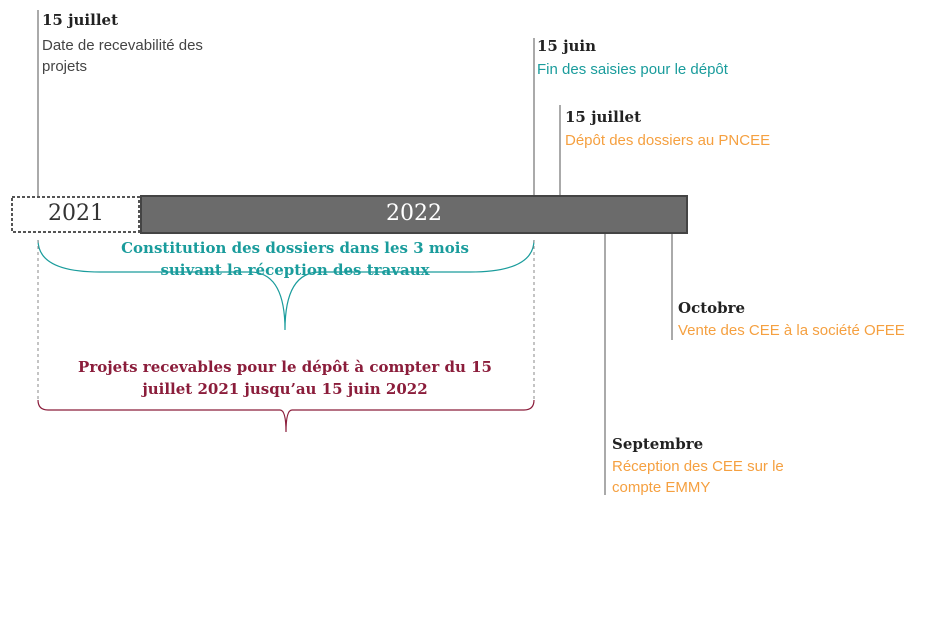 The width and height of the screenshot is (939, 628). What do you see at coordinates (414, 213) in the screenshot?
I see `year: 2022` at bounding box center [414, 213].